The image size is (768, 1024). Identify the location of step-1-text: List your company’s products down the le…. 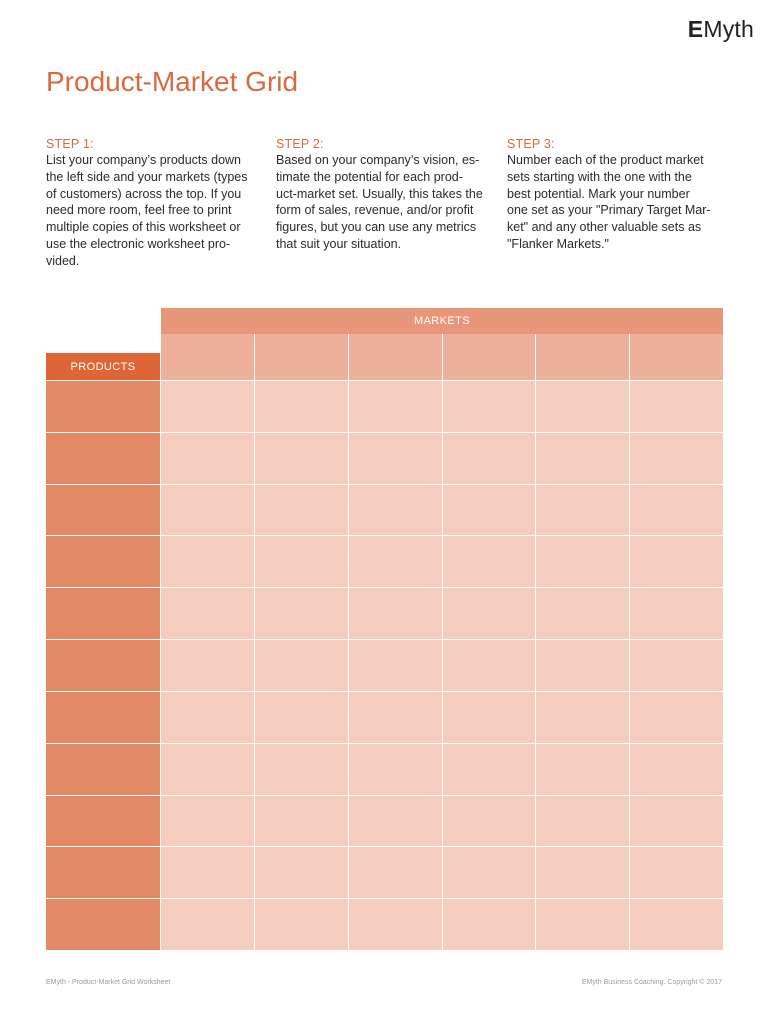
(147, 210).